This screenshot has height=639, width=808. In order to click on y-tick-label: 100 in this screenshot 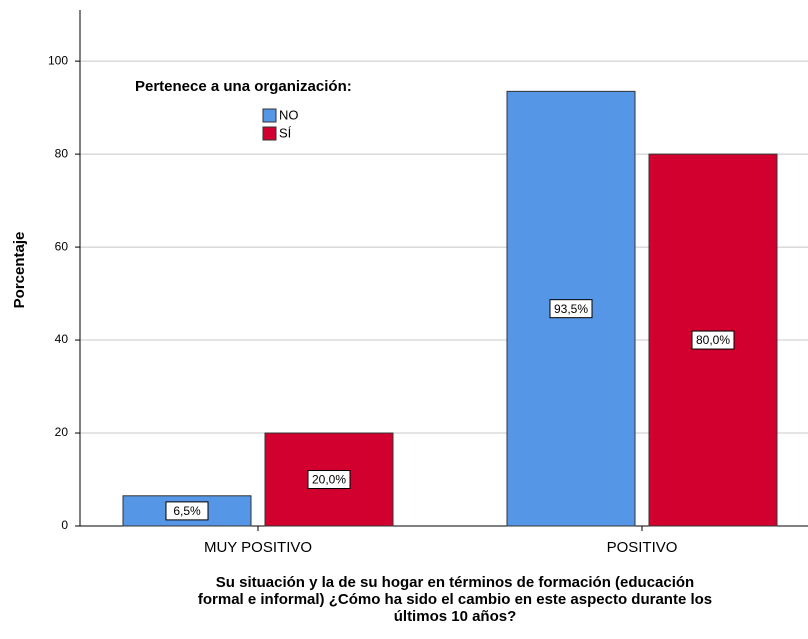, I will do `click(58, 60)`.